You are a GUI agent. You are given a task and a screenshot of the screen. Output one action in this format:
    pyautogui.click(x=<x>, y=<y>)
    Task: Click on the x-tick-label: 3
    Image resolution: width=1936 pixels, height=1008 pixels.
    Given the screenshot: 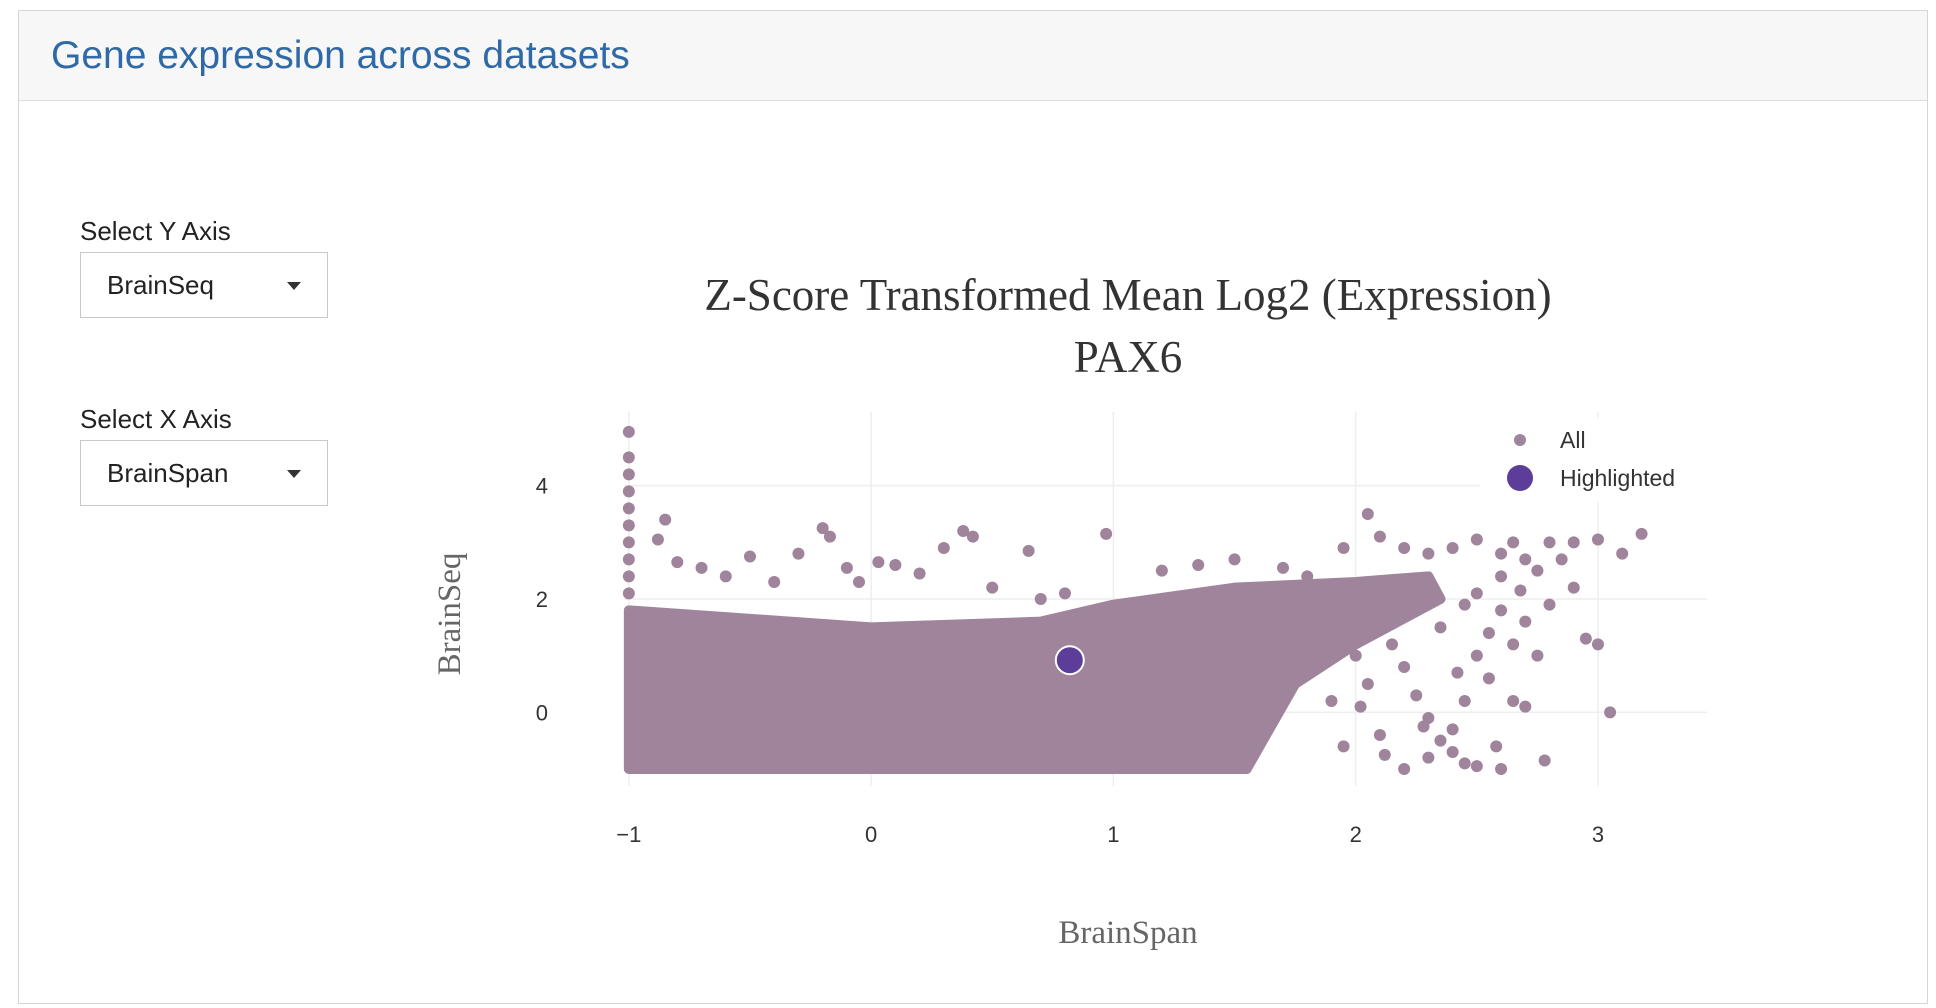 What is the action you would take?
    pyautogui.click(x=1598, y=834)
    